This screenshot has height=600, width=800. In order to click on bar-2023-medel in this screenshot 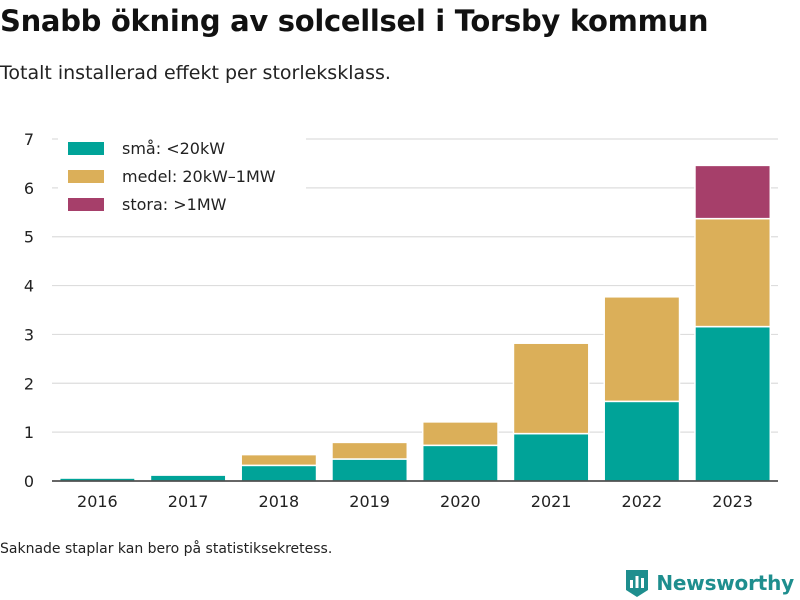, I will do `click(733, 272)`.